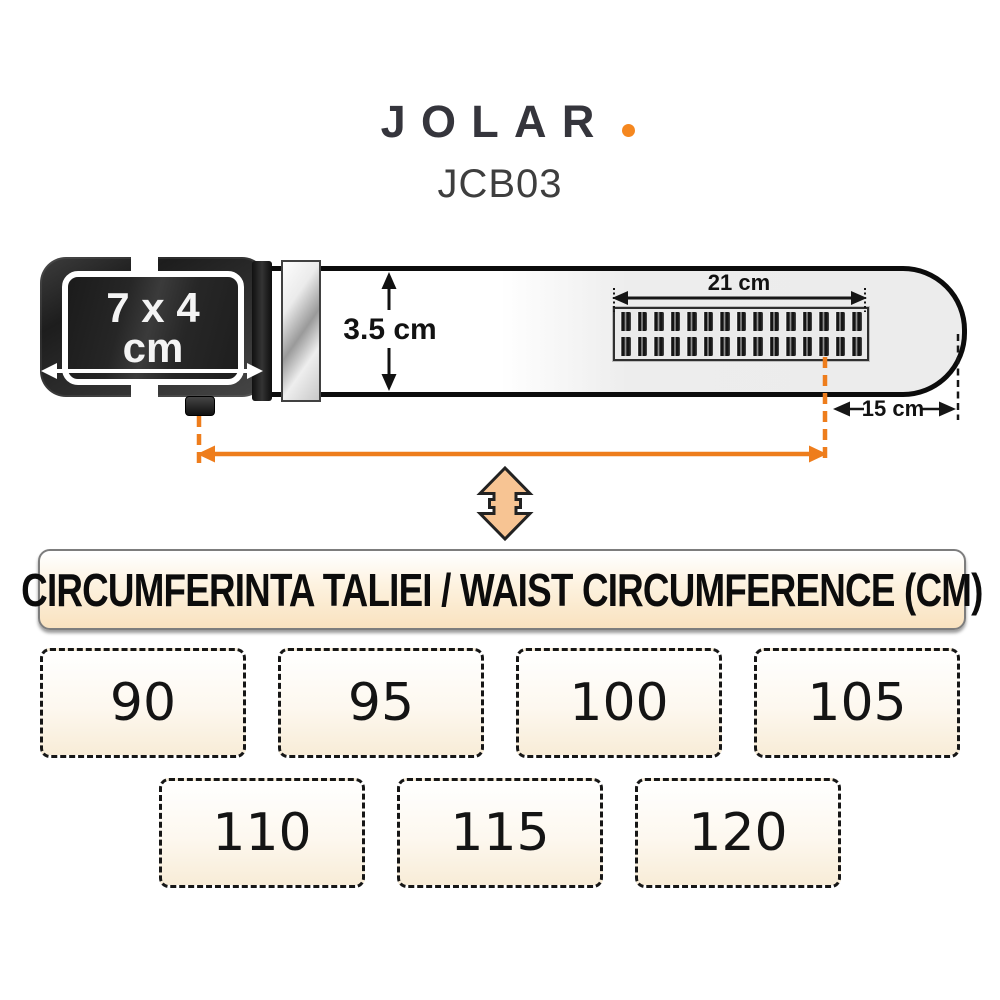 Image resolution: width=1000 pixels, height=1000 pixels. I want to click on track-length-label: 21 cm, so click(739, 282).